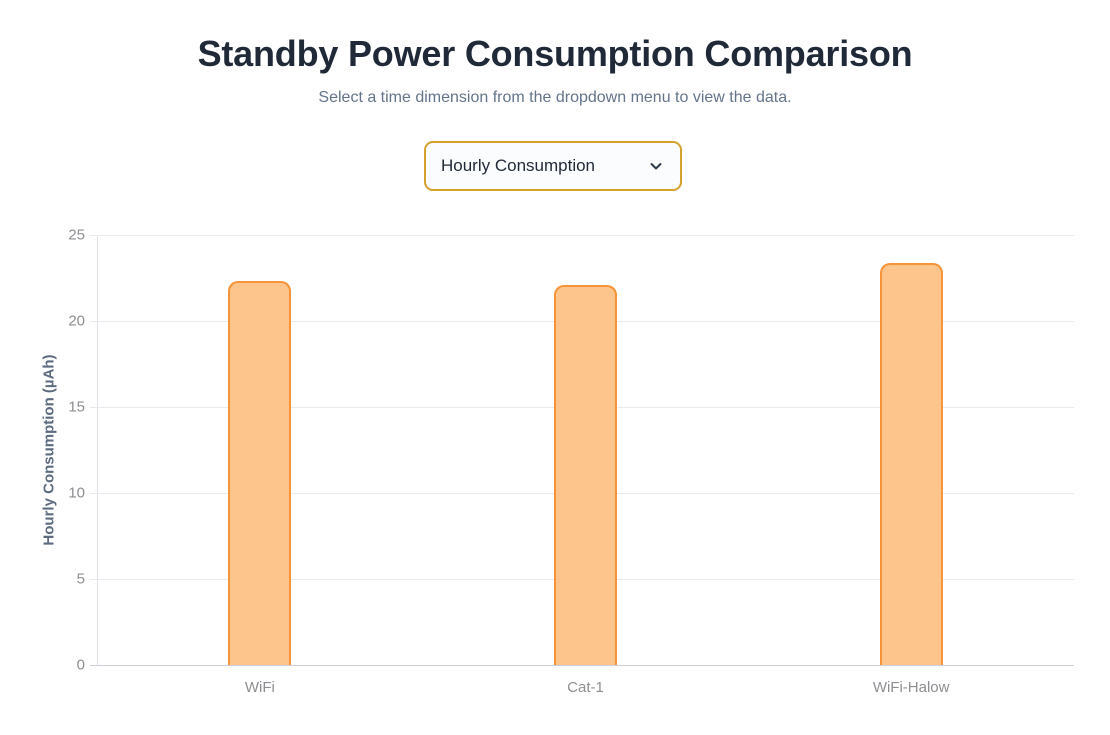 Image resolution: width=1110 pixels, height=735 pixels. Describe the element at coordinates (260, 473) in the screenshot. I see `bar-wifi` at that location.